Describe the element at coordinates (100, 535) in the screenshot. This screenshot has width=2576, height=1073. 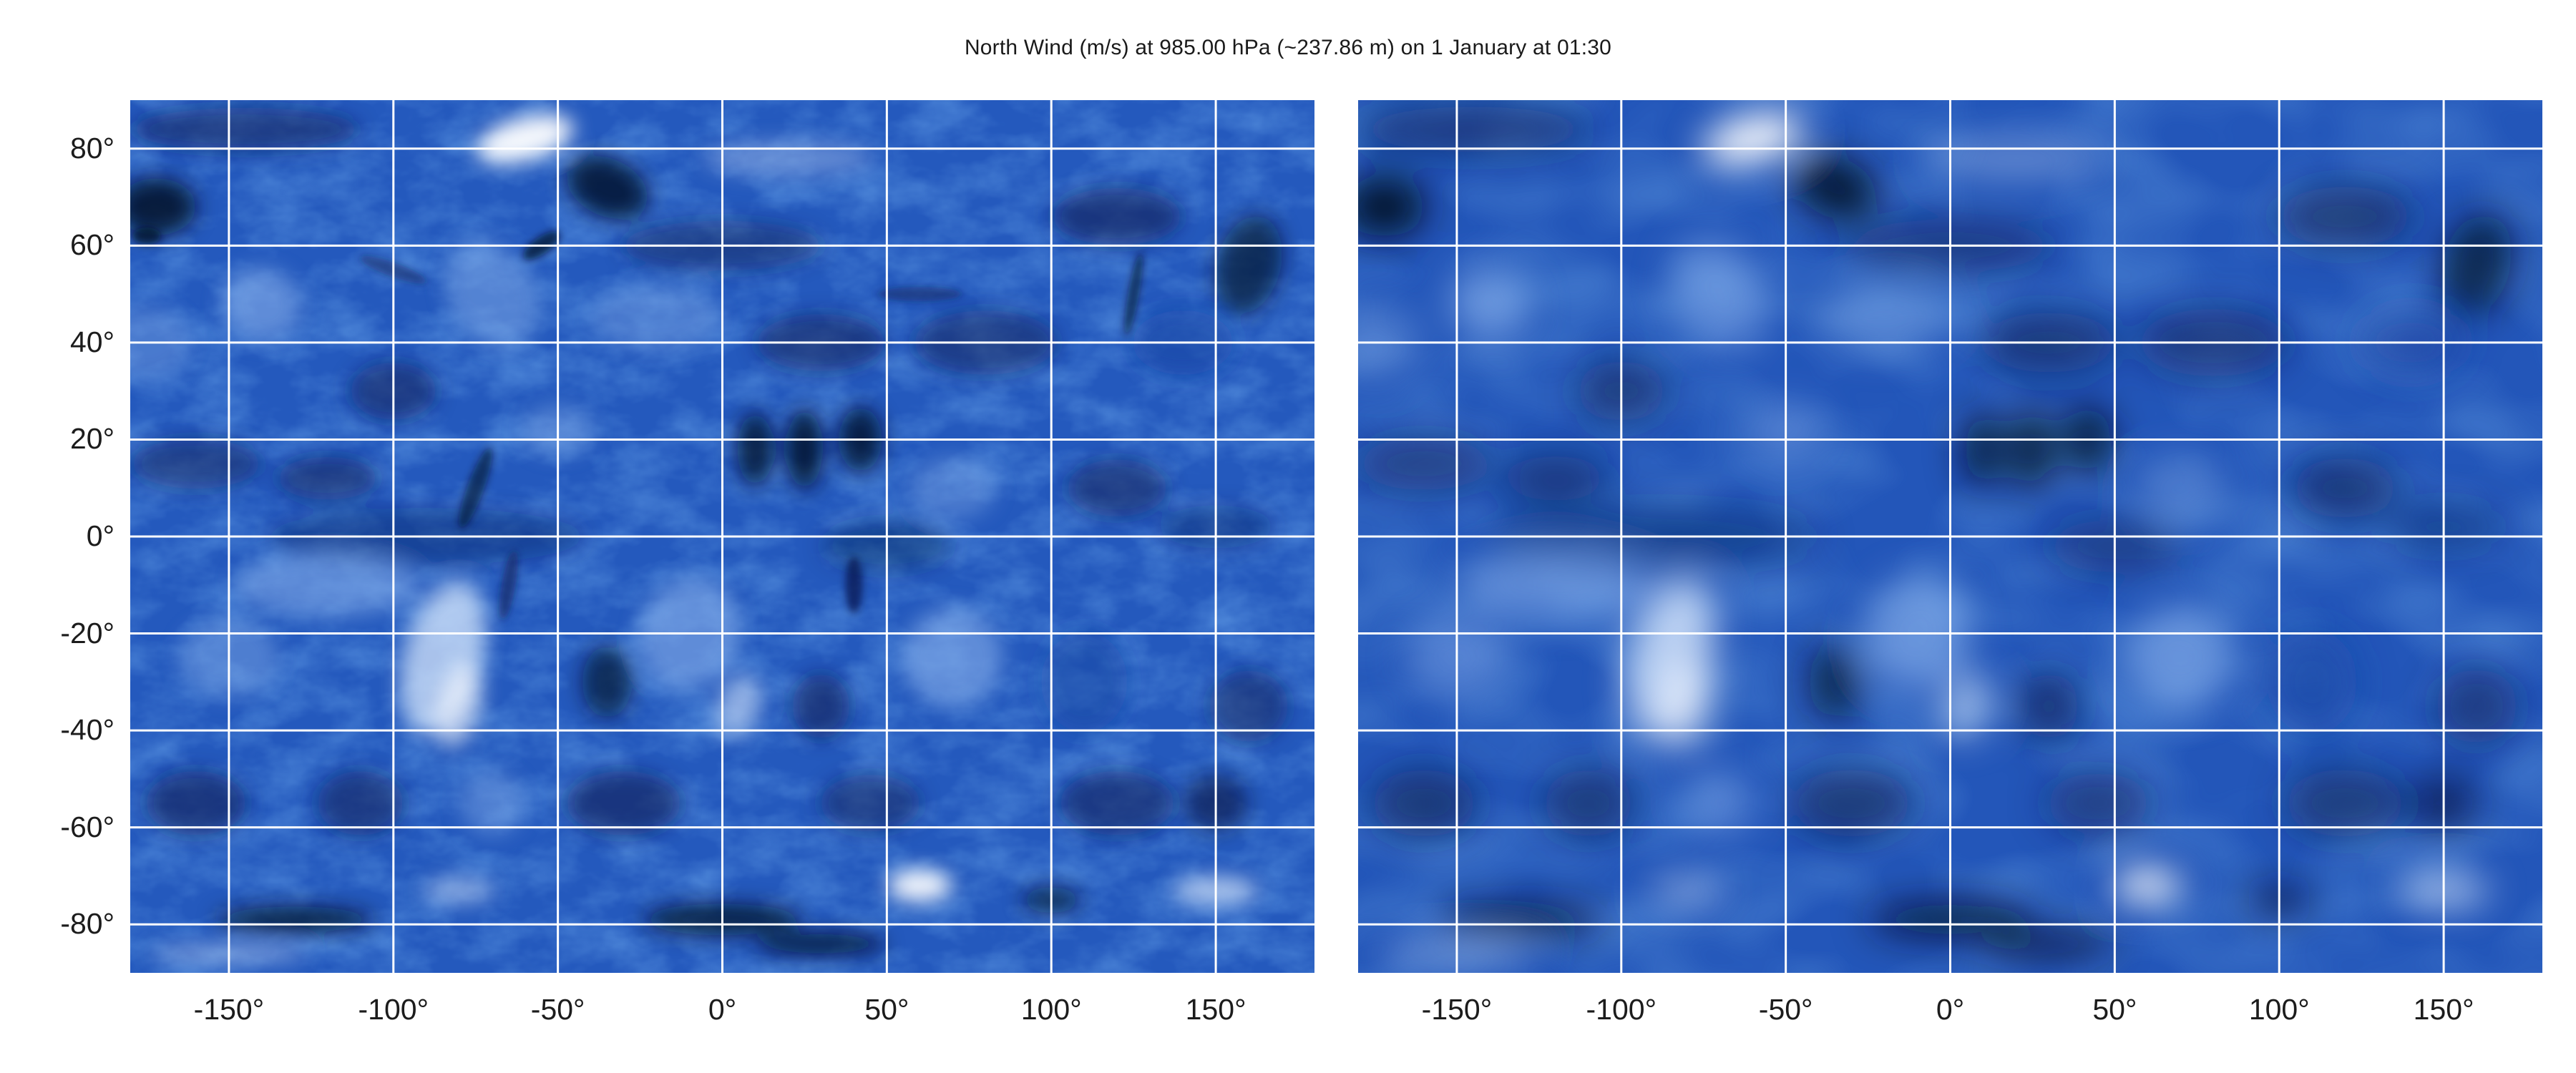
I see `y-tick-label: 0°` at that location.